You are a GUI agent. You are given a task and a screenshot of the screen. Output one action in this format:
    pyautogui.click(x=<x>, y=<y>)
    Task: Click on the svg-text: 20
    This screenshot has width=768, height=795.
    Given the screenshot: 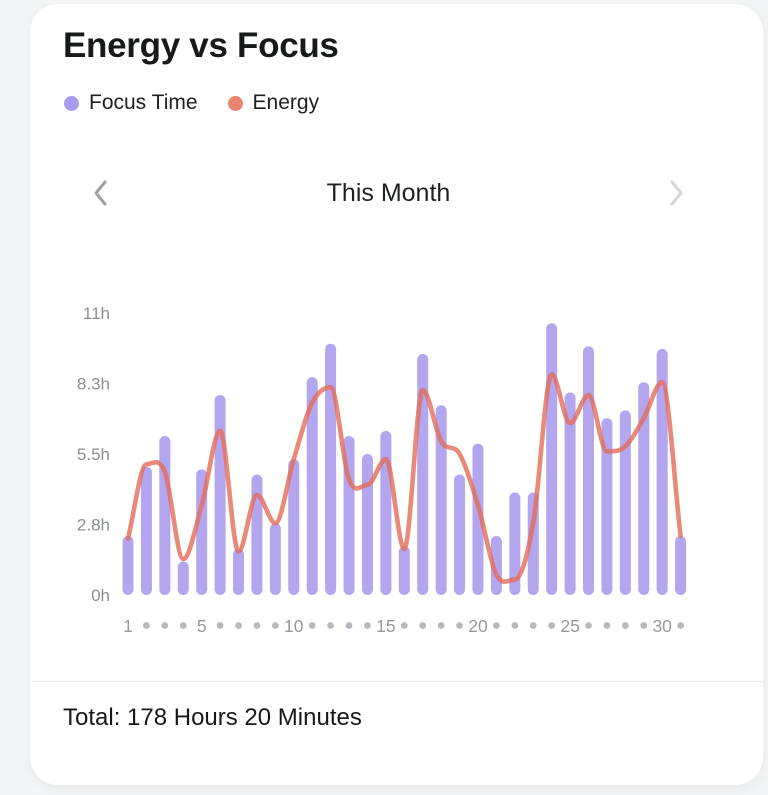 What is the action you would take?
    pyautogui.click(x=478, y=626)
    